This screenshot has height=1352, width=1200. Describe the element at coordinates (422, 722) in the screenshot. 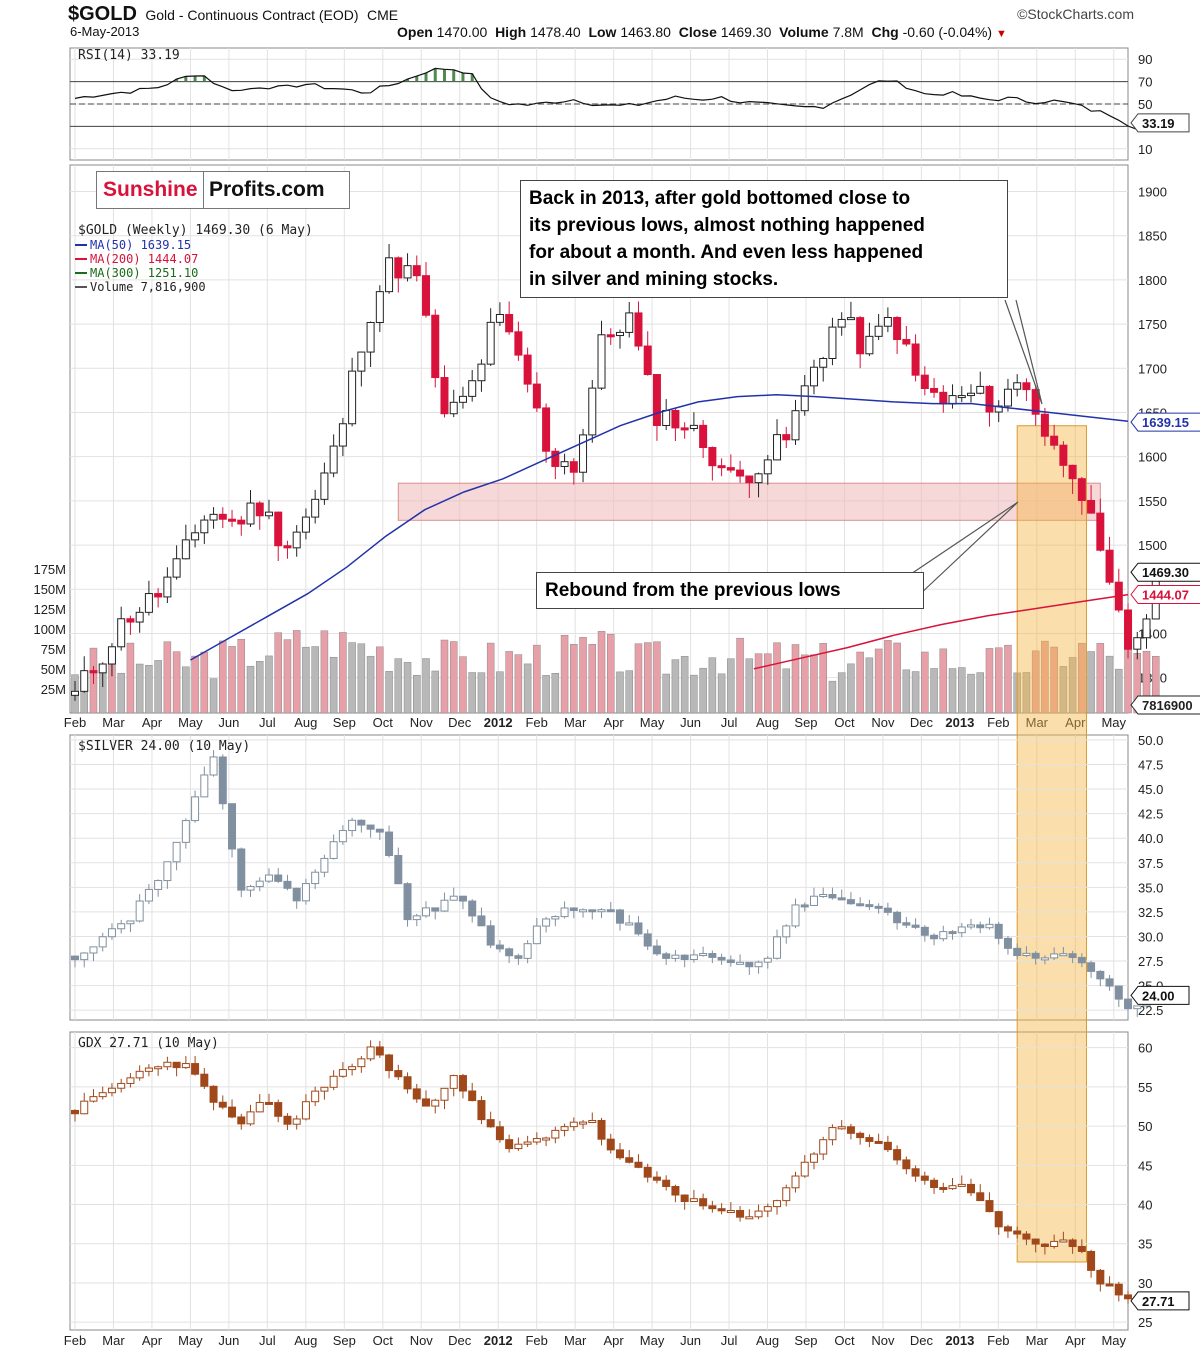

I see `x-tick-label-0-9: Nov` at that location.